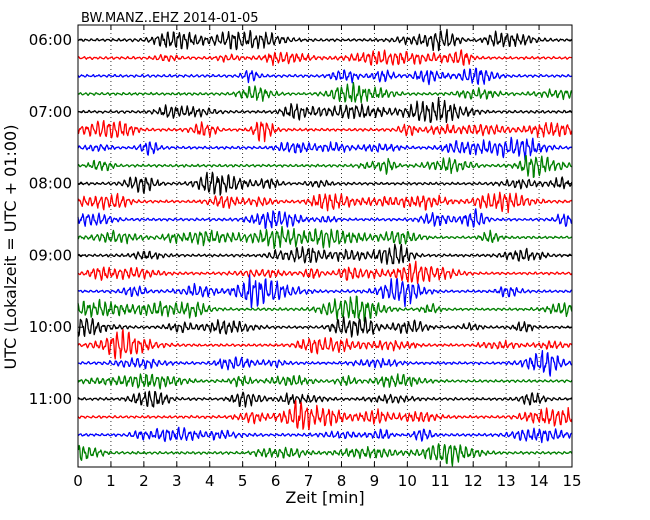  What do you see at coordinates (375, 481) in the screenshot?
I see `x-tick-label: 9` at bounding box center [375, 481].